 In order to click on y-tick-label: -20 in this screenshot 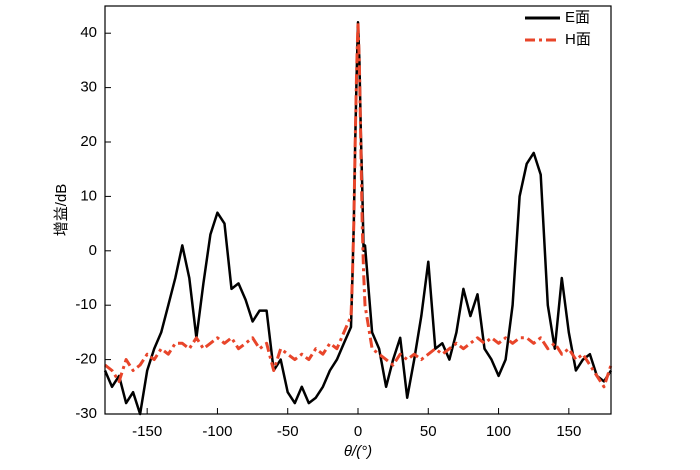, I will do `click(86, 359)`.